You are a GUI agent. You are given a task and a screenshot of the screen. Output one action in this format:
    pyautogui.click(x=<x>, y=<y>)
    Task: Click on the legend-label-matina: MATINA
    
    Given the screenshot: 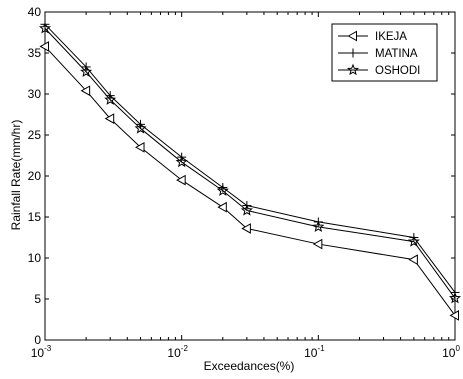 What is the action you would take?
    pyautogui.click(x=396, y=54)
    